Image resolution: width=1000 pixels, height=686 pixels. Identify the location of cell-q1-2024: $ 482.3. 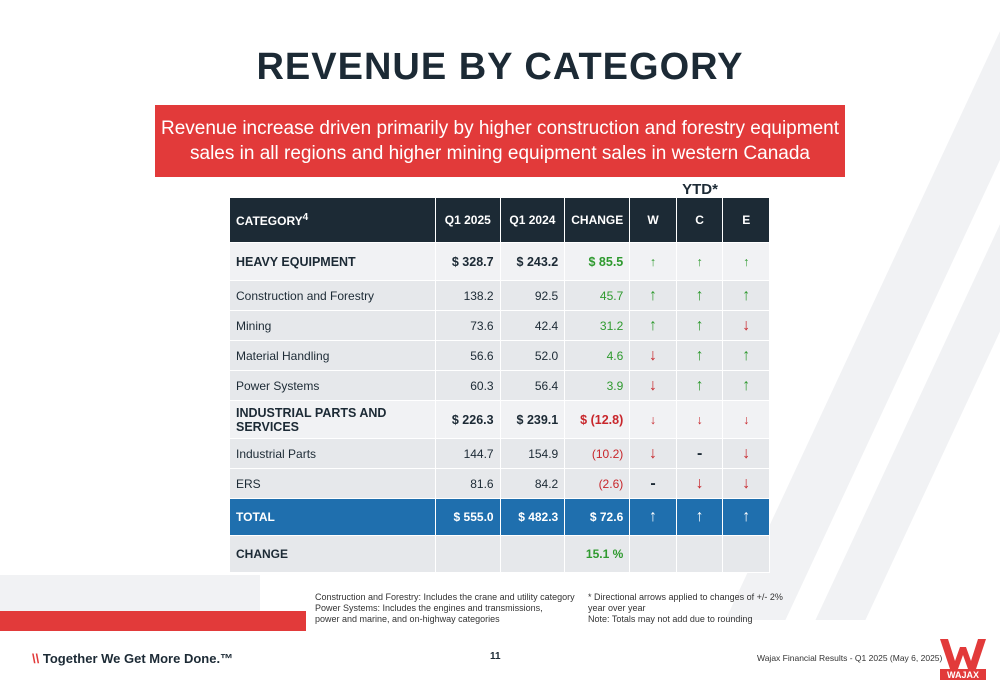
(533, 517).